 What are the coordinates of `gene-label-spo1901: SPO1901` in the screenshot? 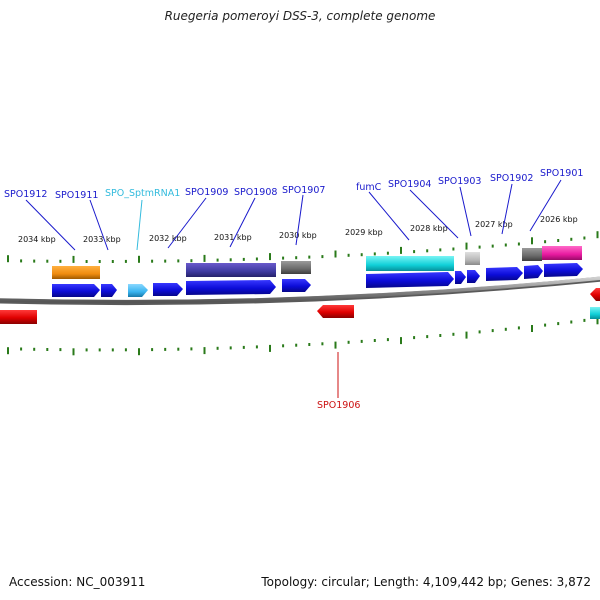 It's located at (561, 173).